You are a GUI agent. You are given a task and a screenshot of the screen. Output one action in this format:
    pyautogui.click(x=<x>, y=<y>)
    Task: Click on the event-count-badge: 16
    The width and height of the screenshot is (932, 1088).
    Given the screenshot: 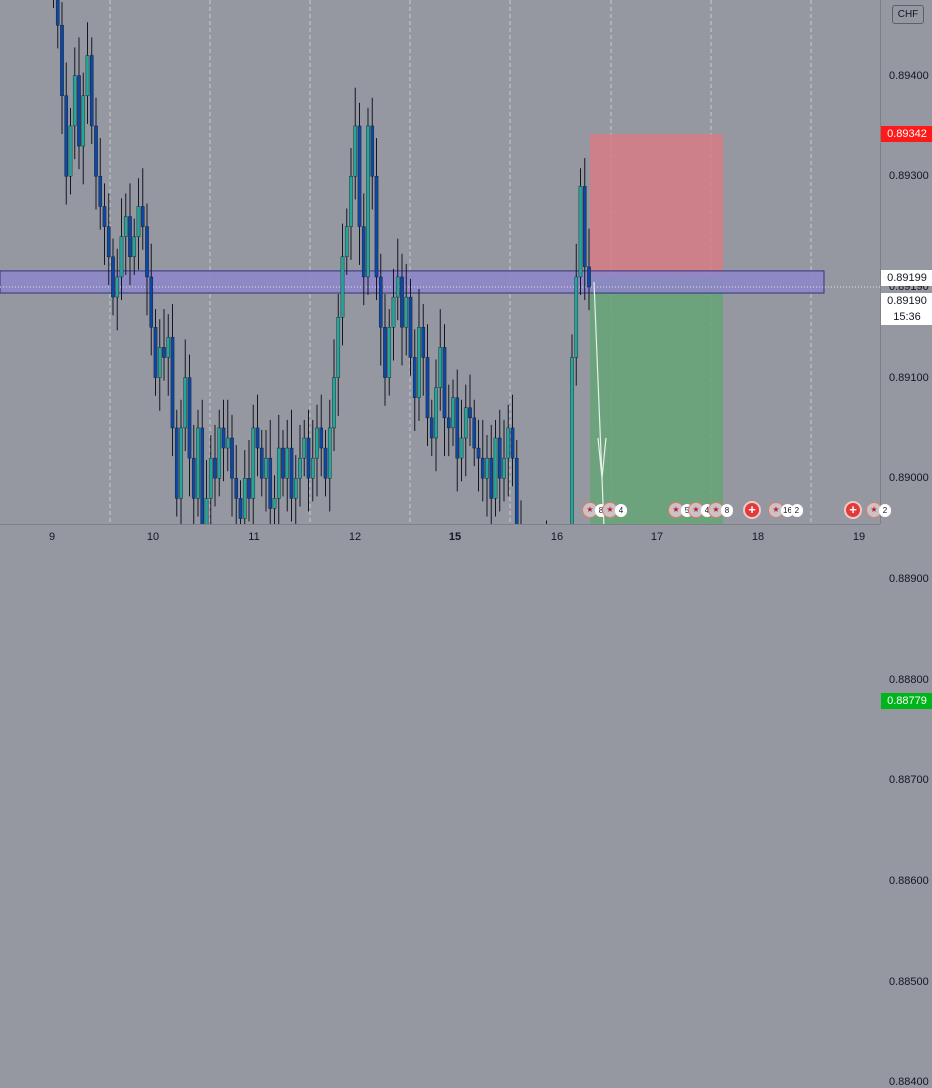 What is the action you would take?
    pyautogui.click(x=787, y=510)
    